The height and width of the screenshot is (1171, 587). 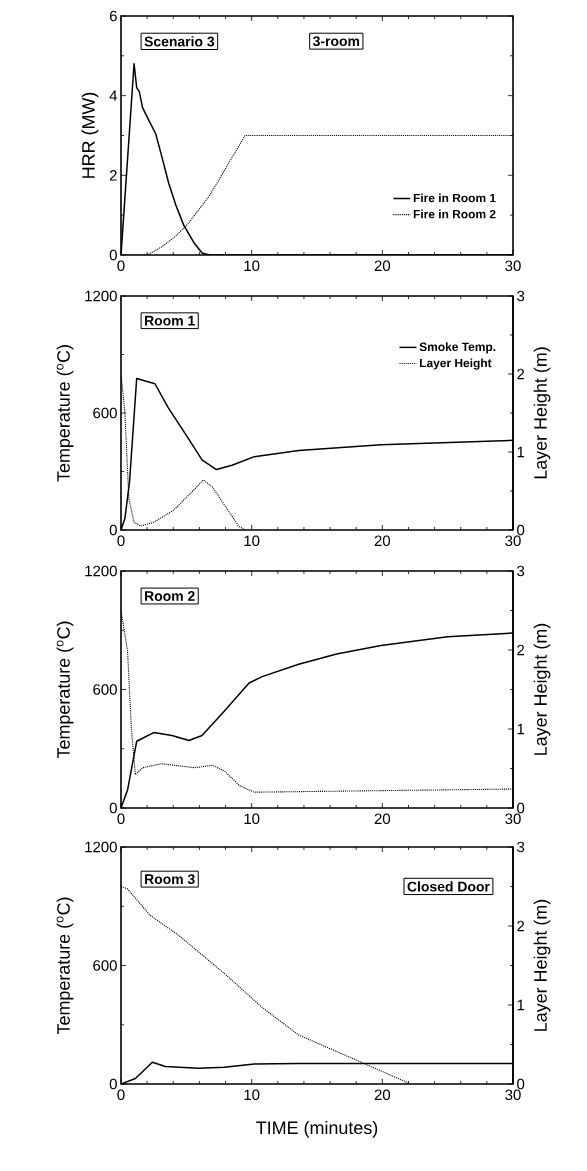 What do you see at coordinates (448, 886) in the screenshot?
I see `annotation: Closed Door` at bounding box center [448, 886].